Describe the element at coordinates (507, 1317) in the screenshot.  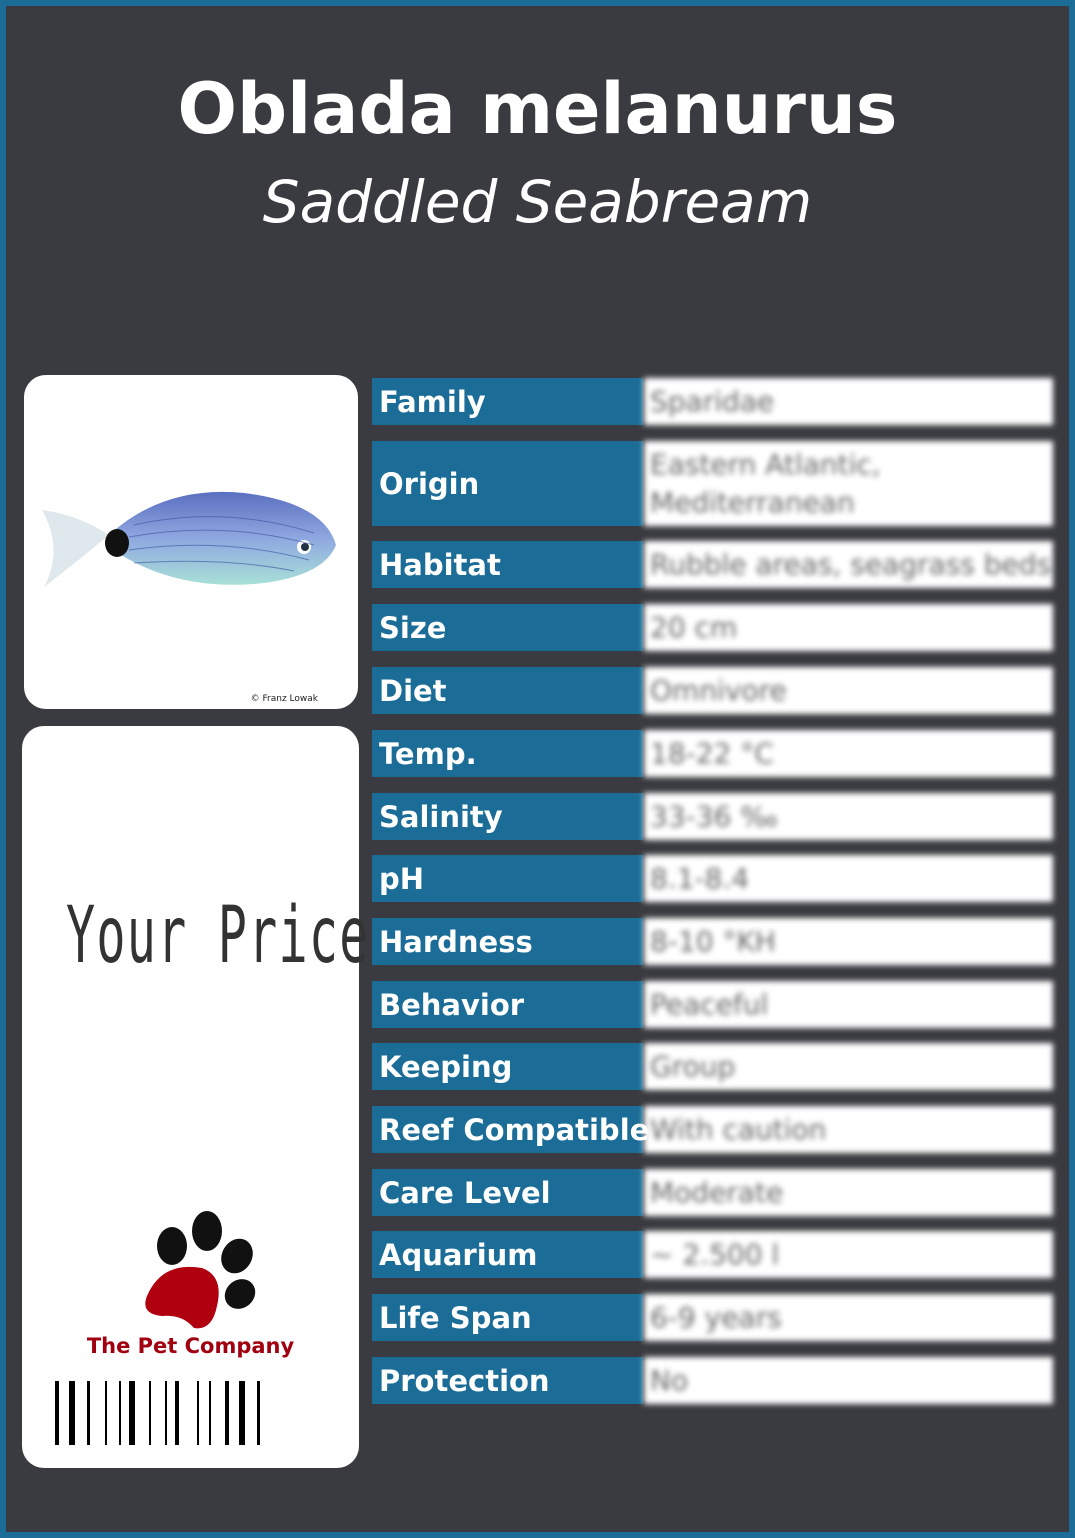
I see `fact-label: Life Span` at that location.